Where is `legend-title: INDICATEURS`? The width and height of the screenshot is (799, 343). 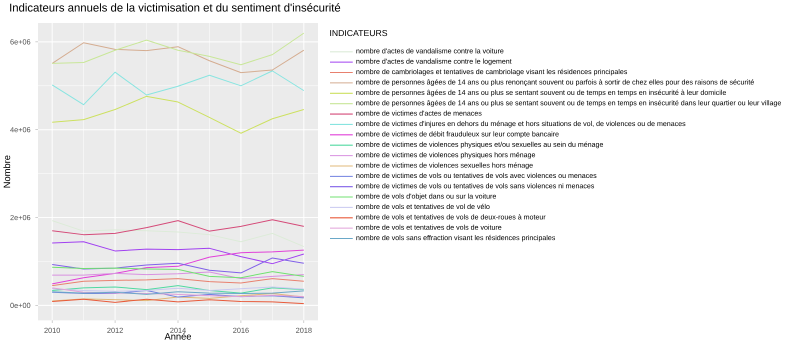 legend-title: INDICATEURS is located at coordinates (359, 33).